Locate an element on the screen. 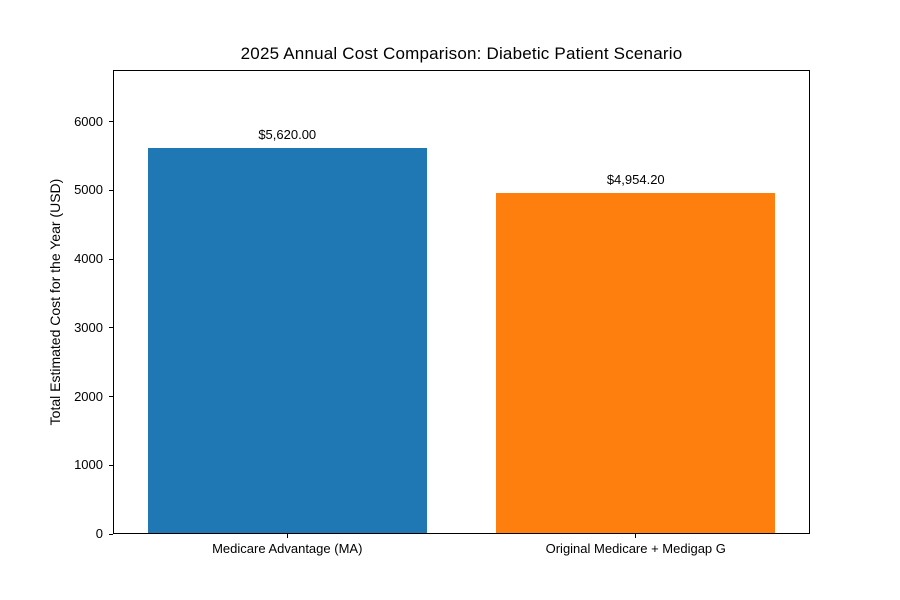 This screenshot has width=900, height=600. x-axis-tick-label: Original Medicare + Medigap G is located at coordinates (635, 548).